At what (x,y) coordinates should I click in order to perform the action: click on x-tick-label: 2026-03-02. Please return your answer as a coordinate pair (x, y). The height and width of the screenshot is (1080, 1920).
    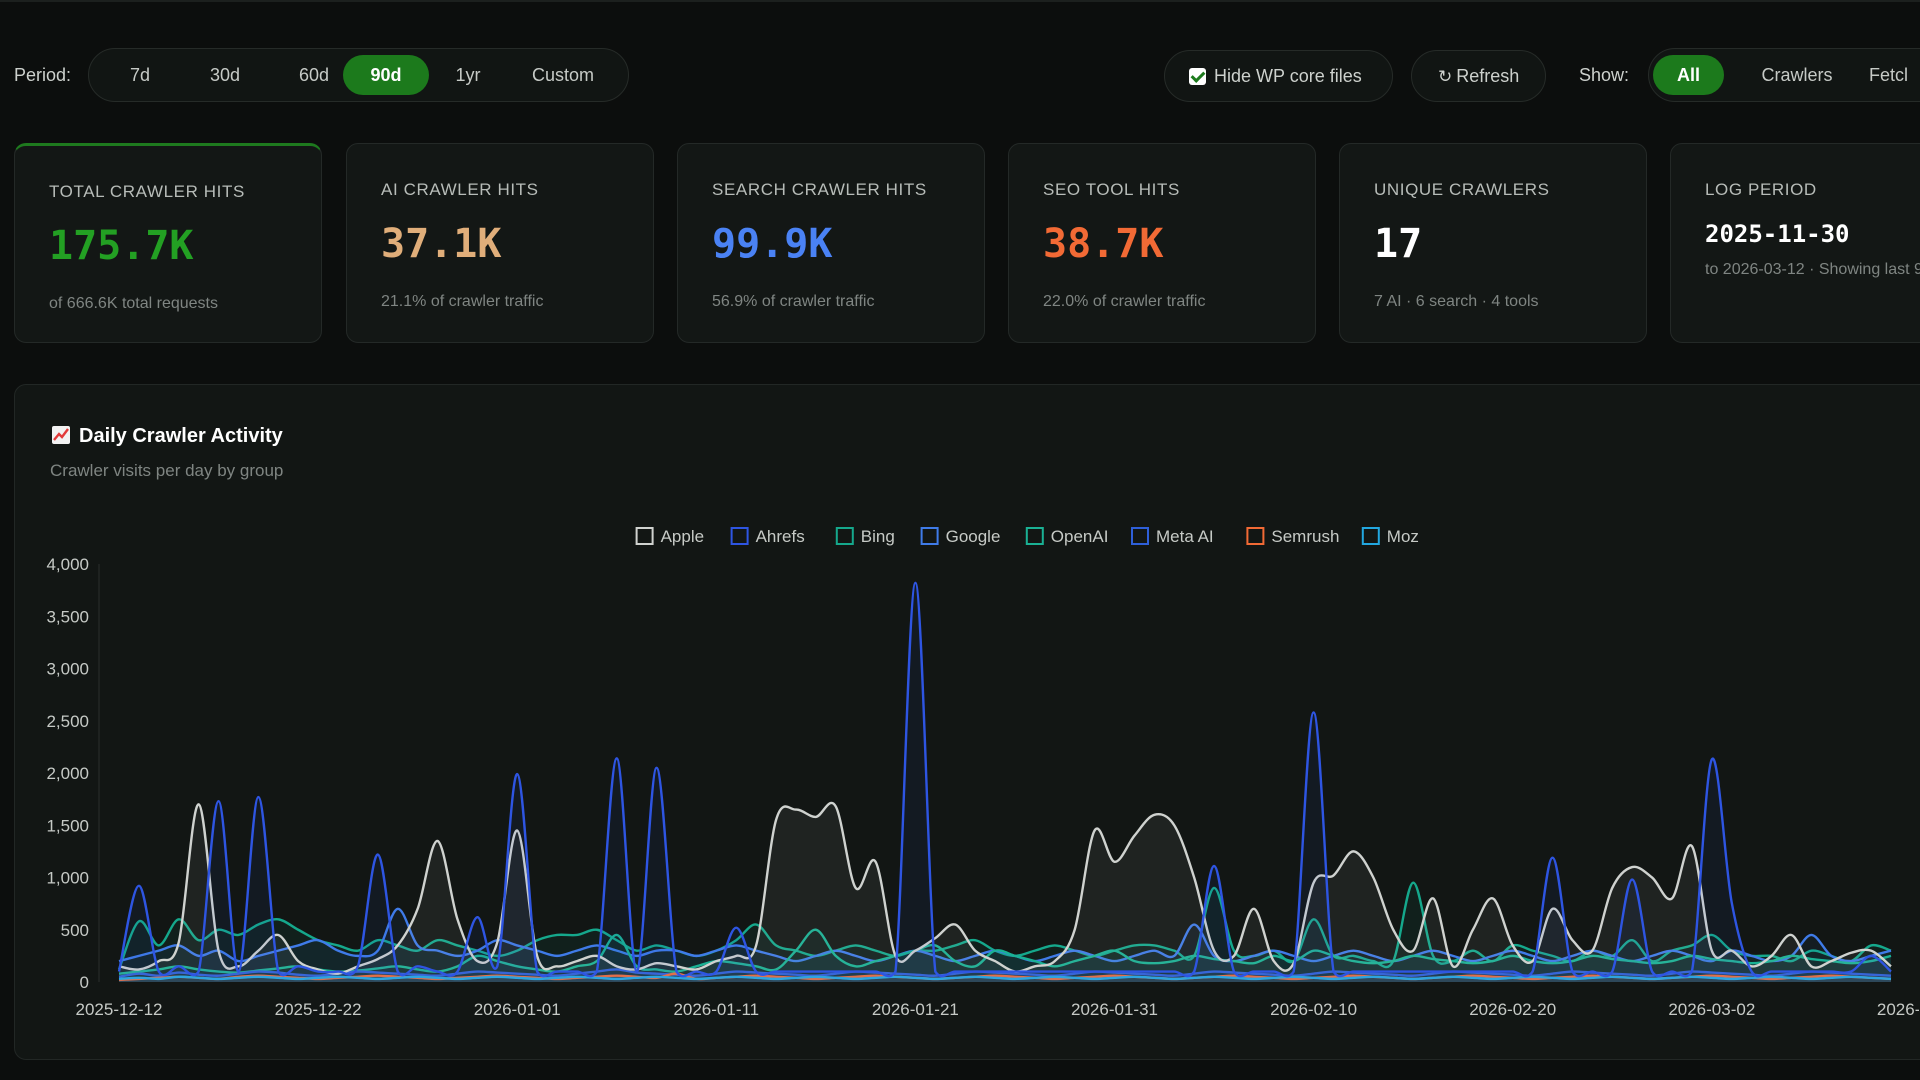
    Looking at the image, I should click on (1711, 1009).